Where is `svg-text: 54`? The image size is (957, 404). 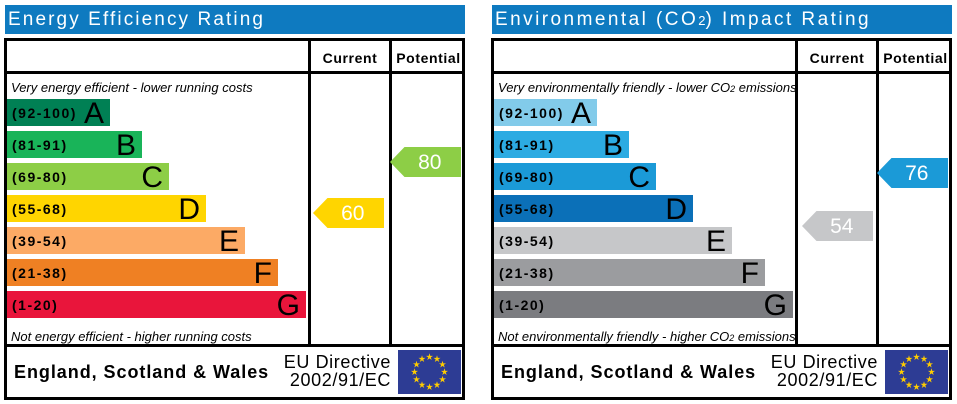 svg-text: 54 is located at coordinates (842, 226).